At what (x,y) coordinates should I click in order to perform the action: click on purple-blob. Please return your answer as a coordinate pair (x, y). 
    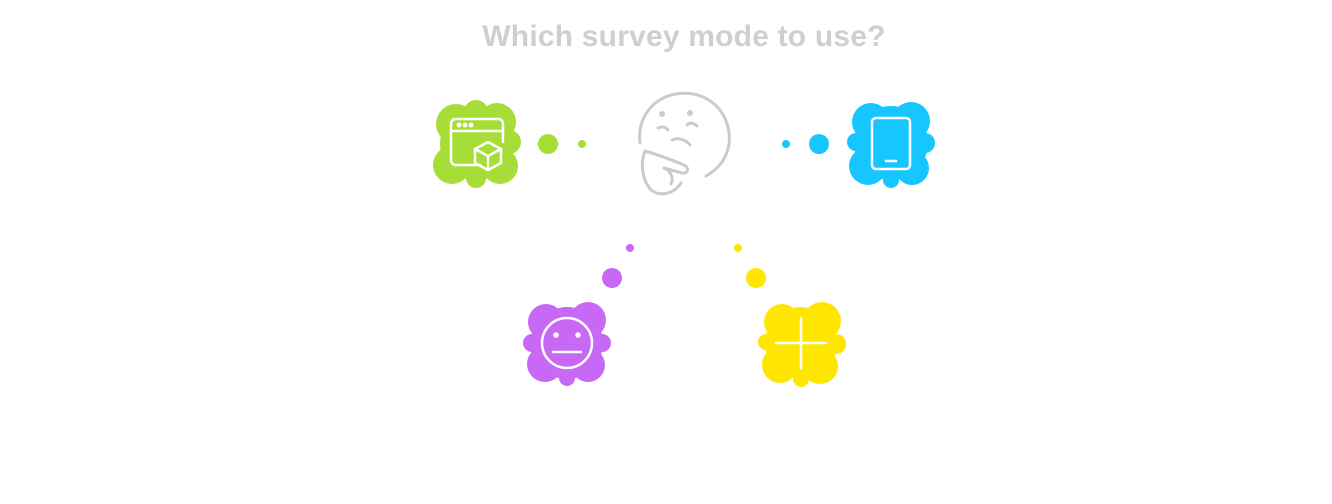
    Looking at the image, I should click on (567, 344).